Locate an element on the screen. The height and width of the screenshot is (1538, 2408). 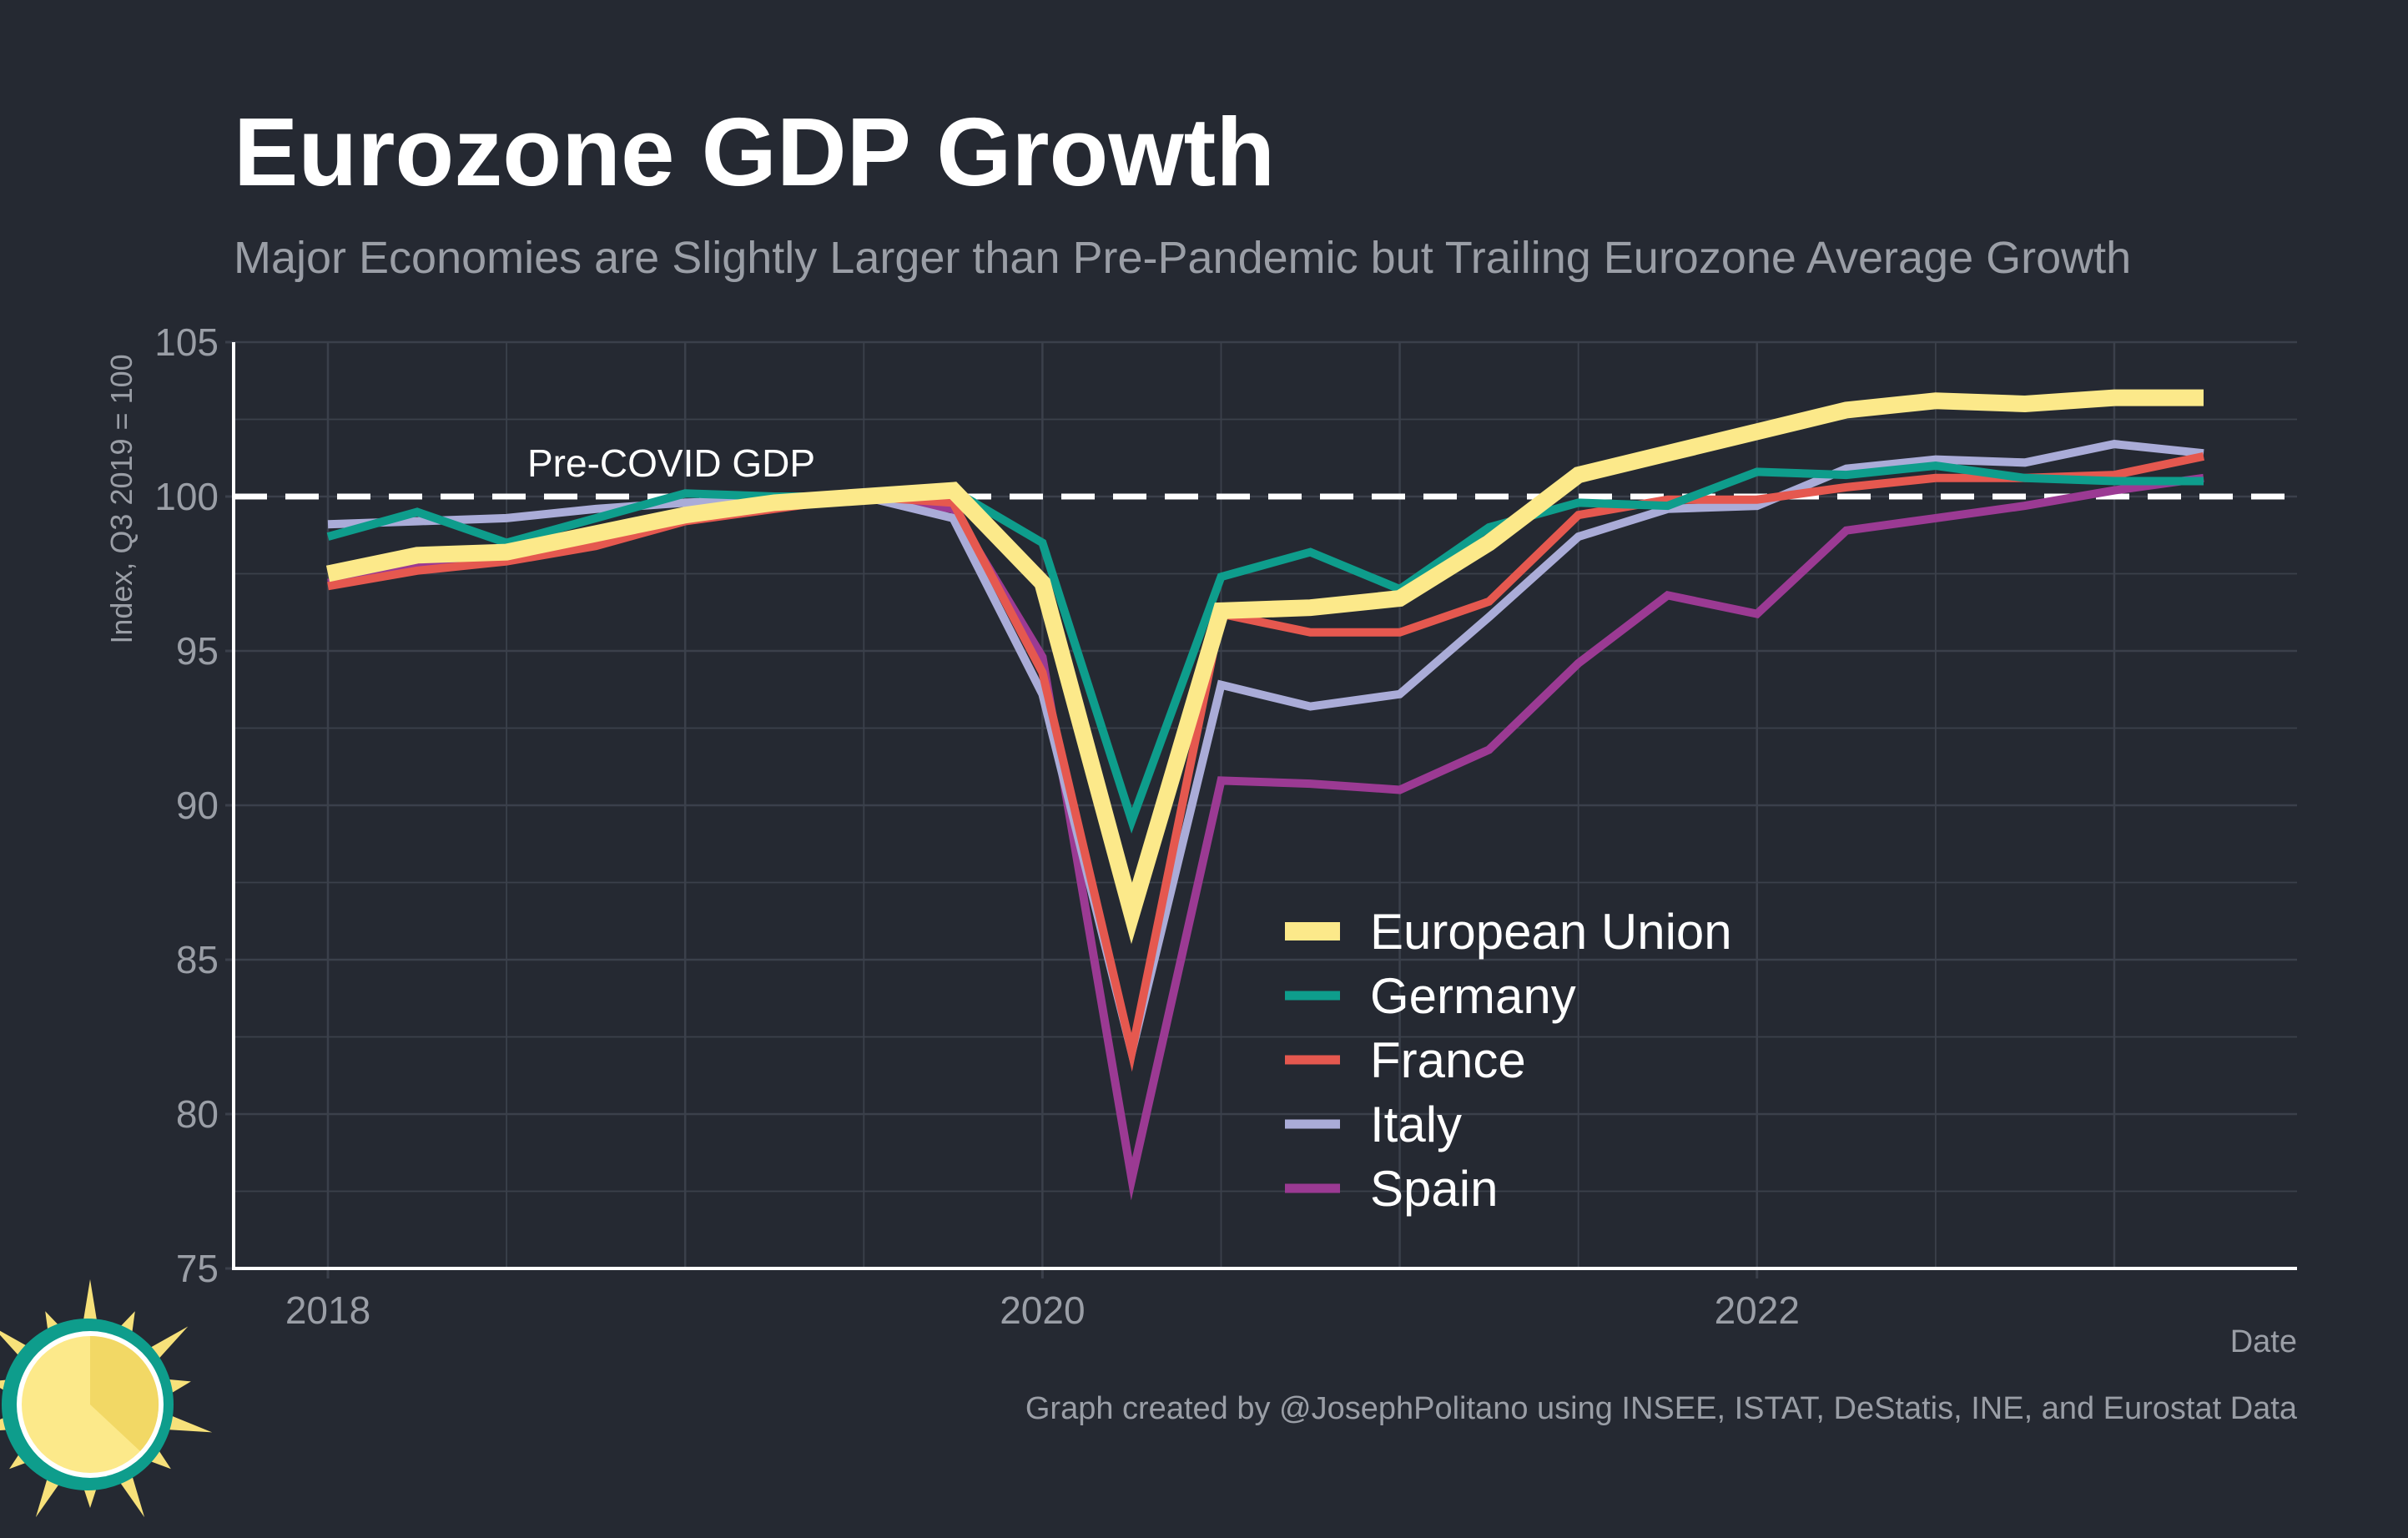
y-axis-ticks: 75 80 85 90 95 100 105 is located at coordinates (194, 805).